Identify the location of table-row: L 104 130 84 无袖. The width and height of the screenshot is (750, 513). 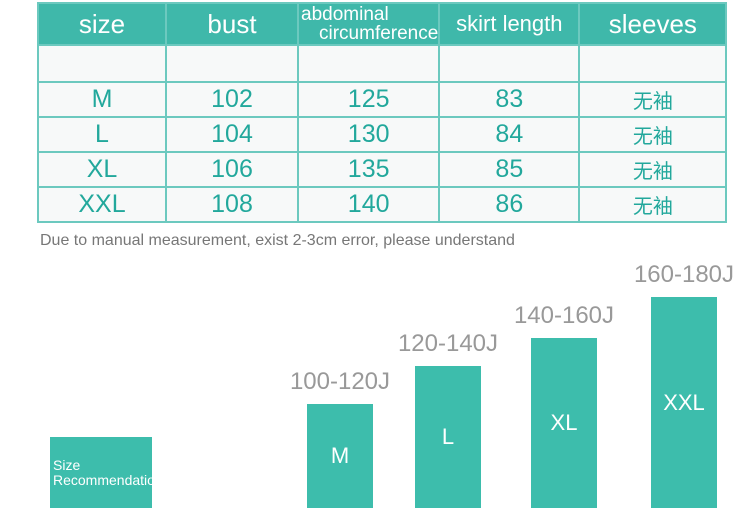
(382, 134).